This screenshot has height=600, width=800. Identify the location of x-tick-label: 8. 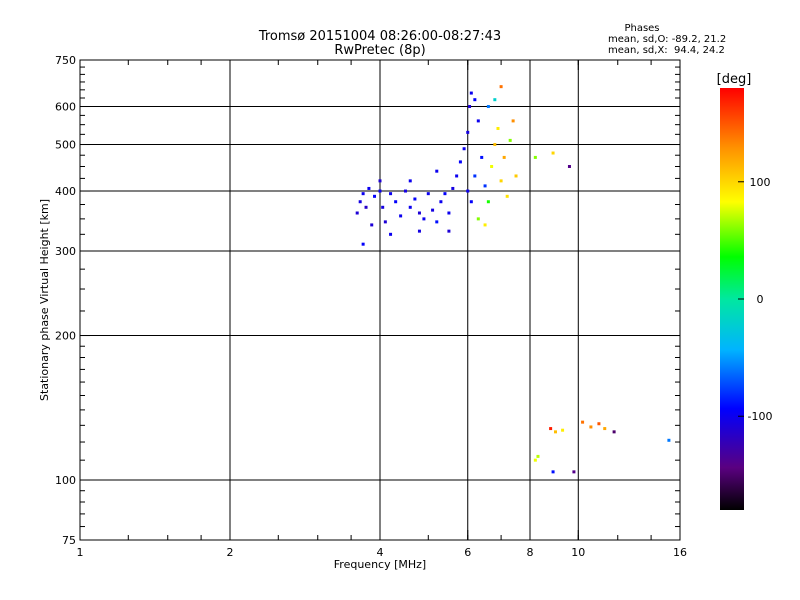
(530, 552).